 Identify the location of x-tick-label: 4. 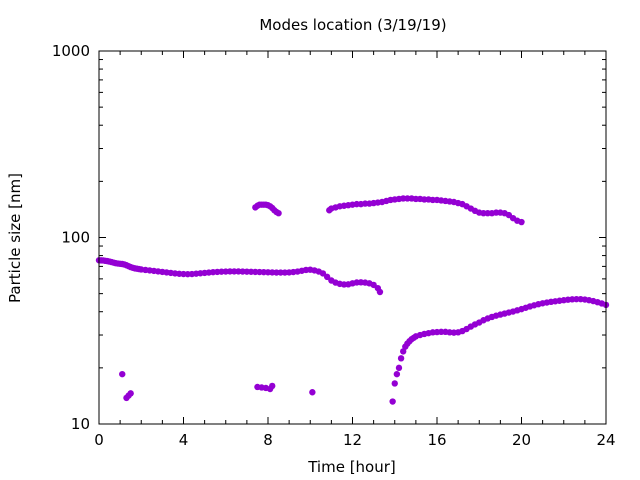
(184, 440).